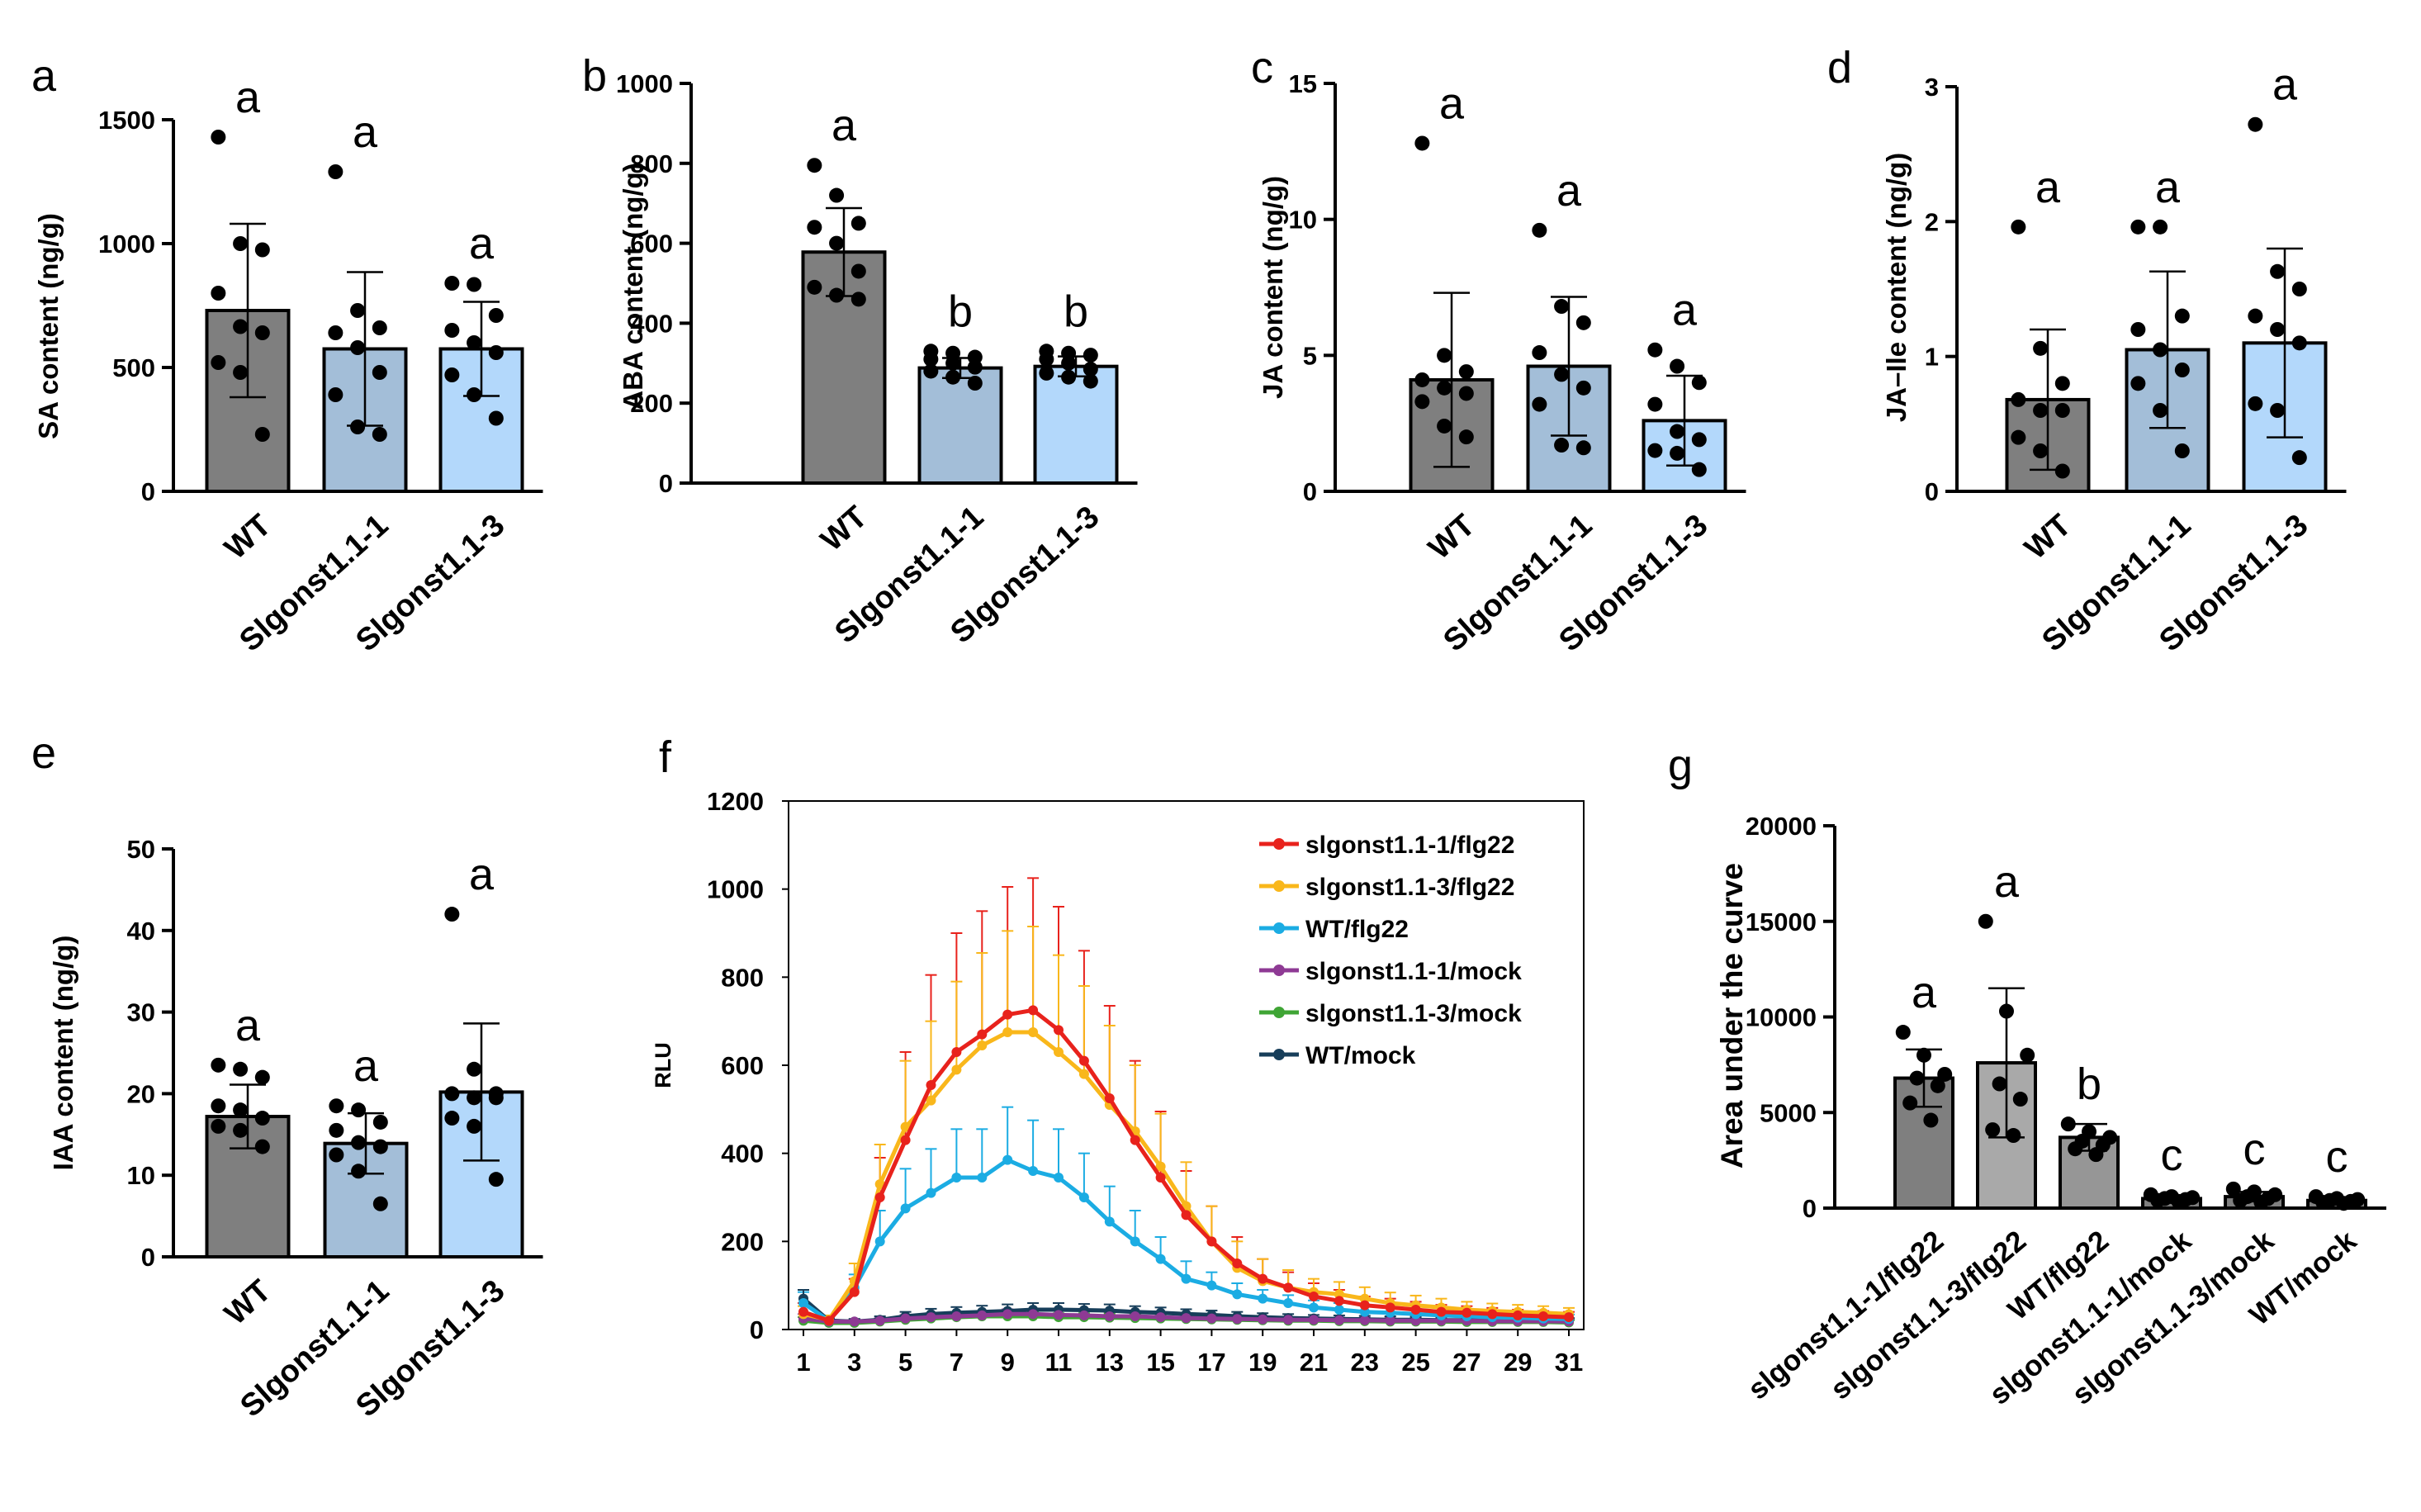 The image size is (2421, 1512). What do you see at coordinates (1569, 1362) in the screenshot?
I see `x-tick-label: 31` at bounding box center [1569, 1362].